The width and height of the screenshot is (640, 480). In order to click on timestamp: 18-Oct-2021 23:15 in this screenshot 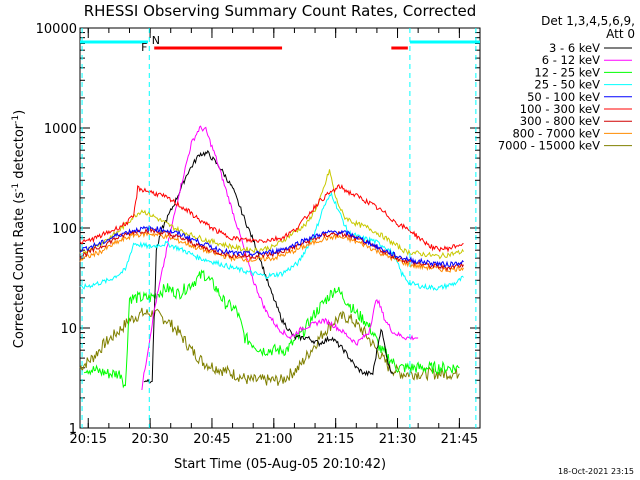, I will do `click(596, 471)`.